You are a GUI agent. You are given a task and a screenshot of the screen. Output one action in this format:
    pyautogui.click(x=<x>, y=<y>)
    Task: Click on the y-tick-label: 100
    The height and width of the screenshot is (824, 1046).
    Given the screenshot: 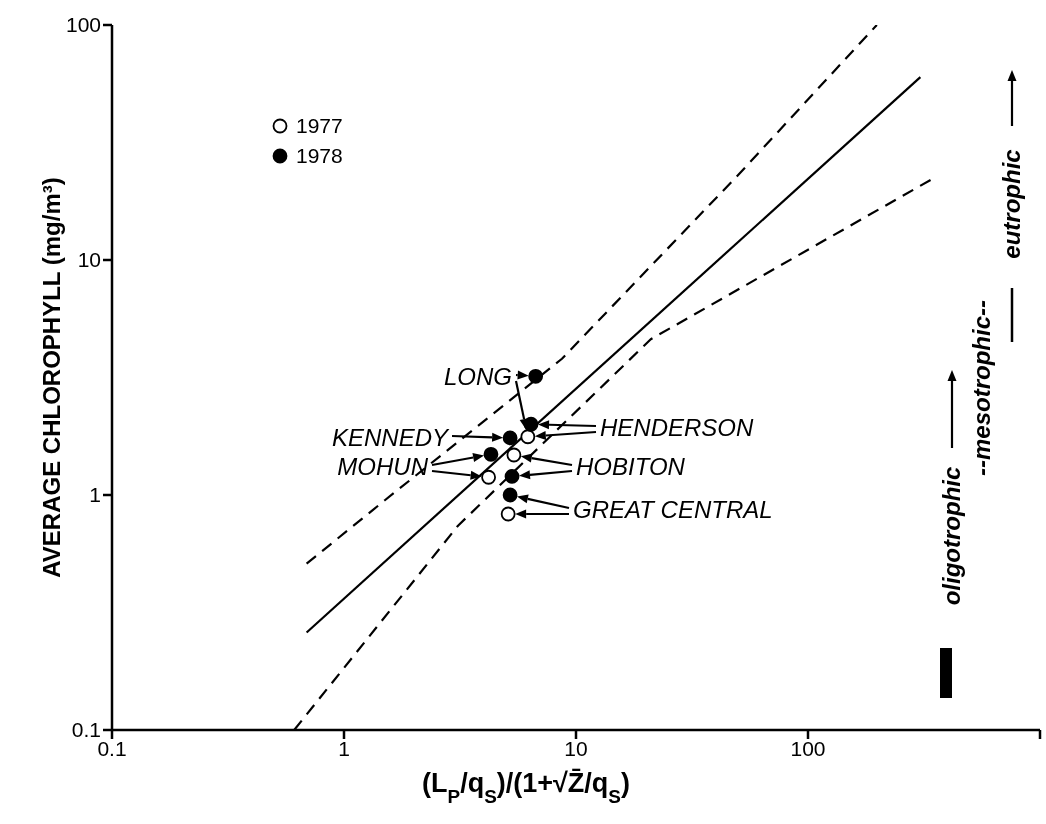 What is the action you would take?
    pyautogui.click(x=83, y=25)
    